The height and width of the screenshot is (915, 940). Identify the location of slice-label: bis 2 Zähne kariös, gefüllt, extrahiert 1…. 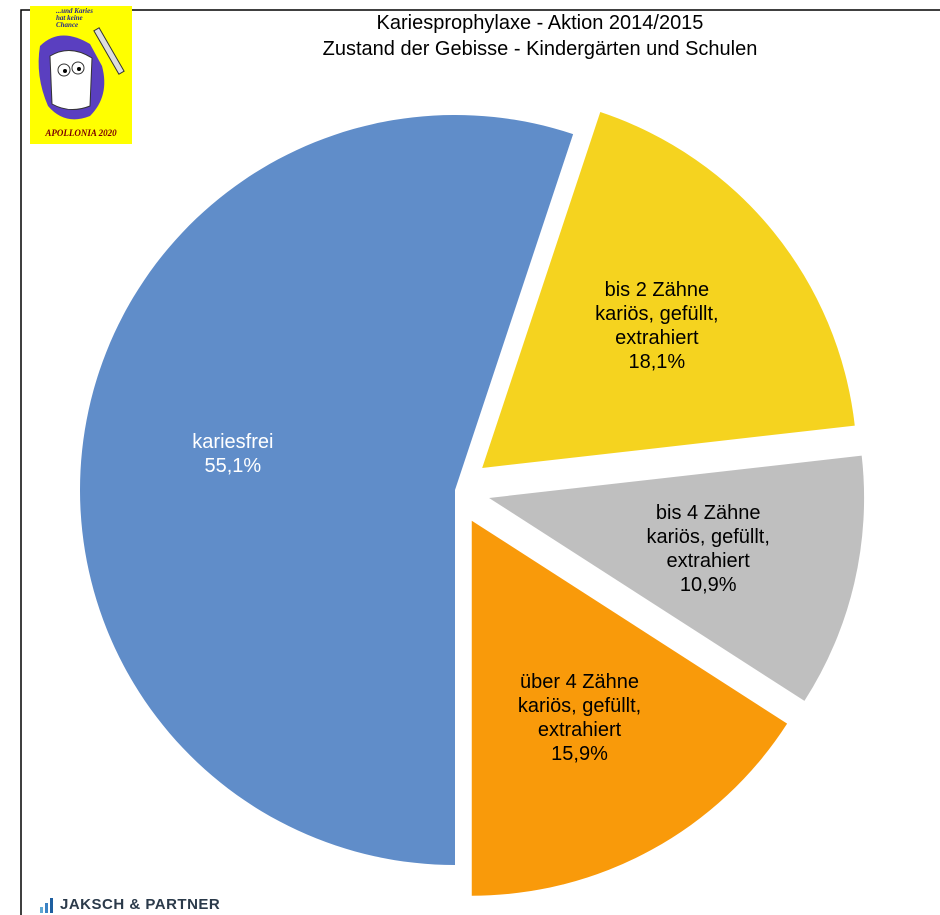
(656, 326).